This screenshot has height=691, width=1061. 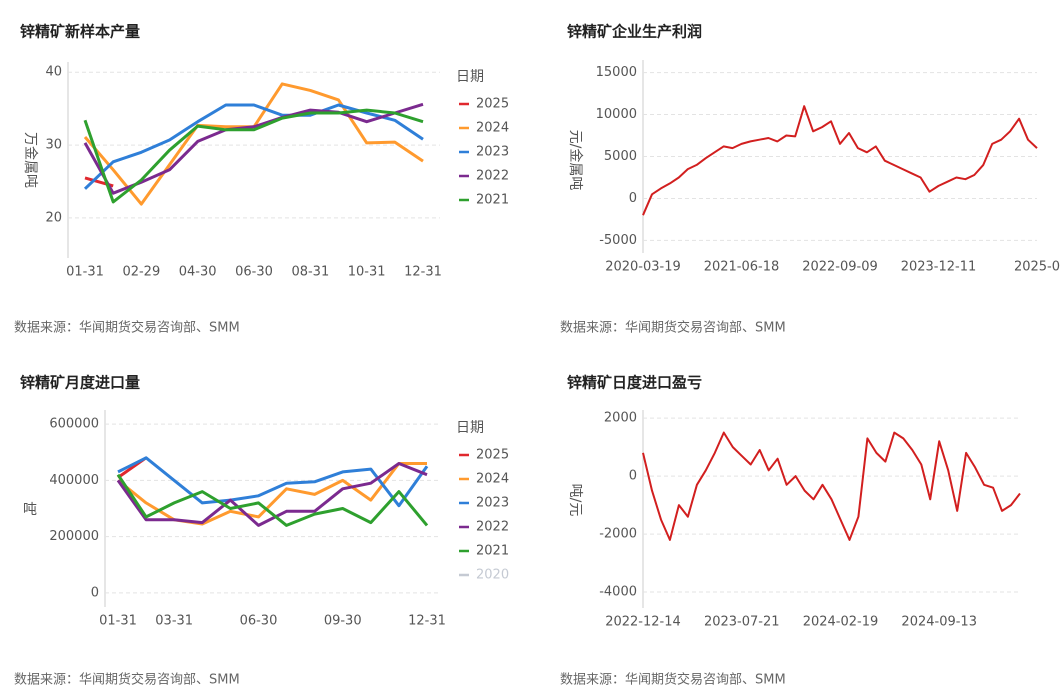 I want to click on chart-title: 锌精矿新样本产量, so click(x=80, y=32).